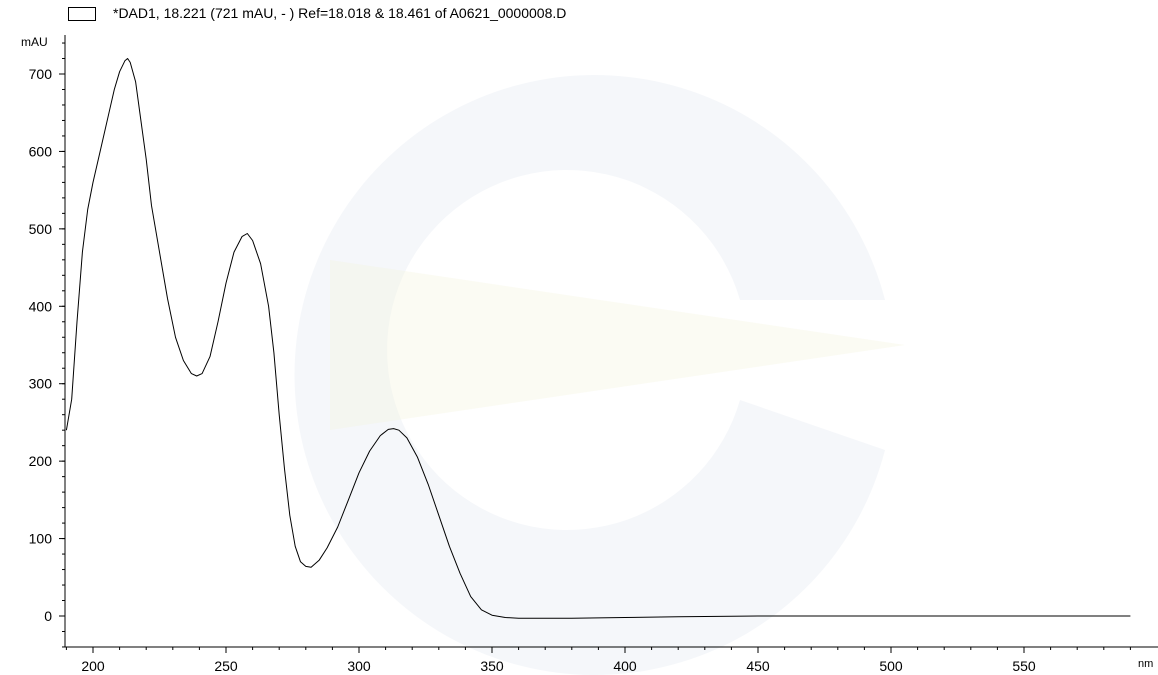  Describe the element at coordinates (34, 42) in the screenshot. I see `y-axis-unit-label: mAU` at that location.